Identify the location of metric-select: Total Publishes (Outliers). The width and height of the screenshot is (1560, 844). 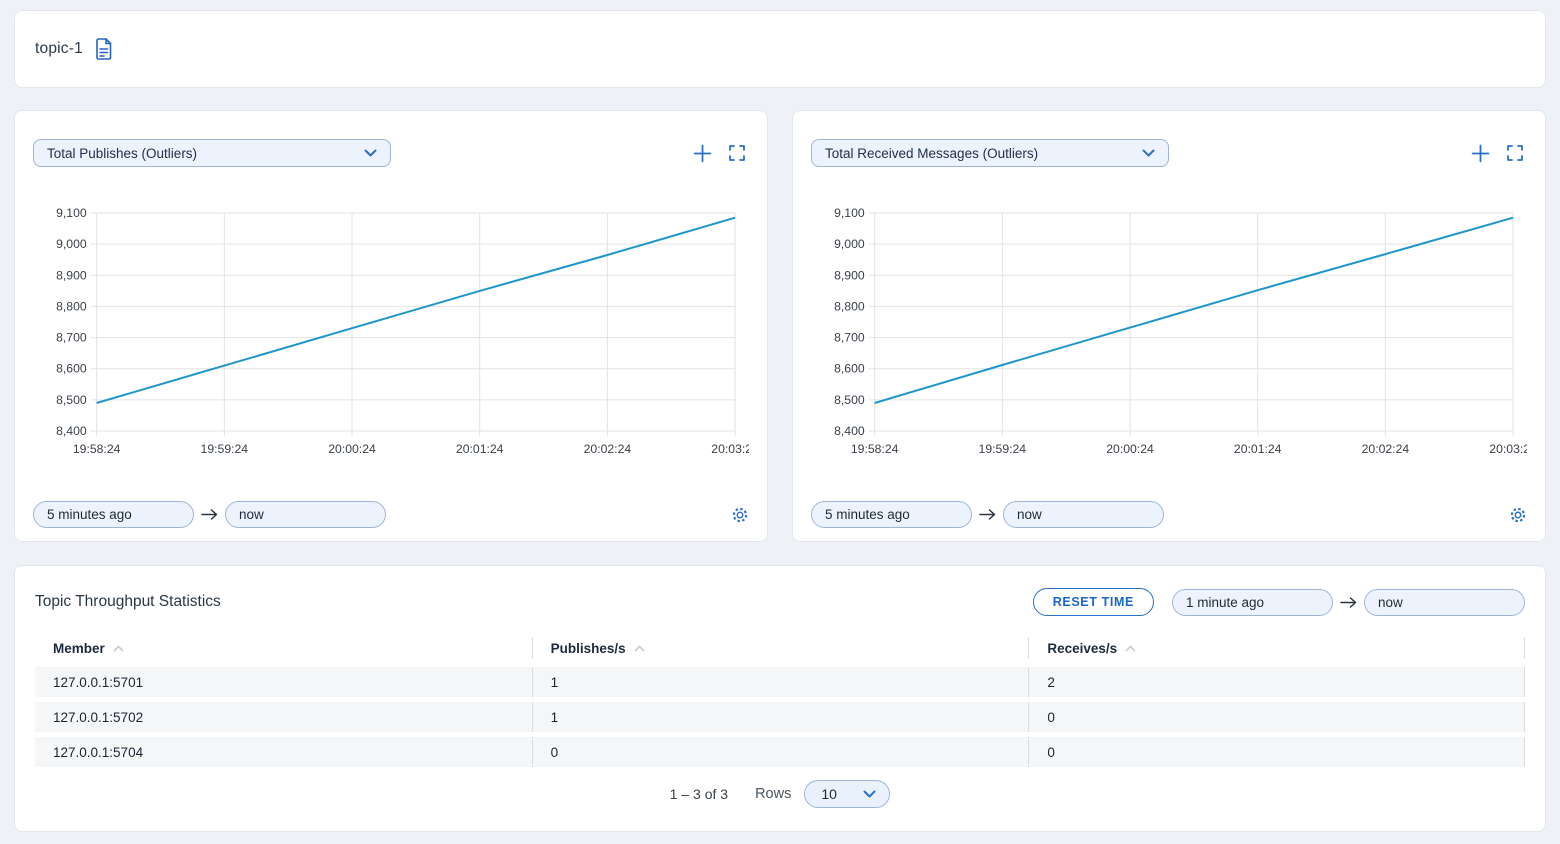
(212, 153).